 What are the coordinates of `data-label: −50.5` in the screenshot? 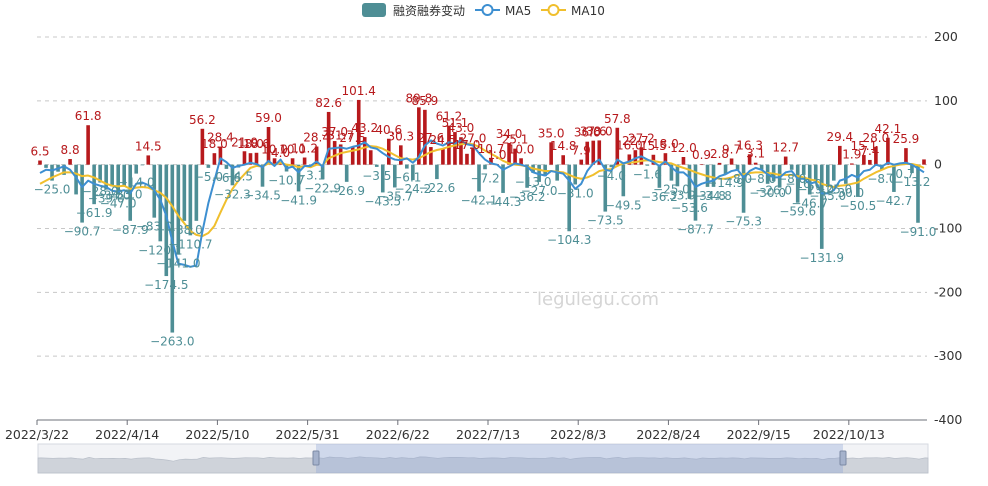 It's located at (857, 206).